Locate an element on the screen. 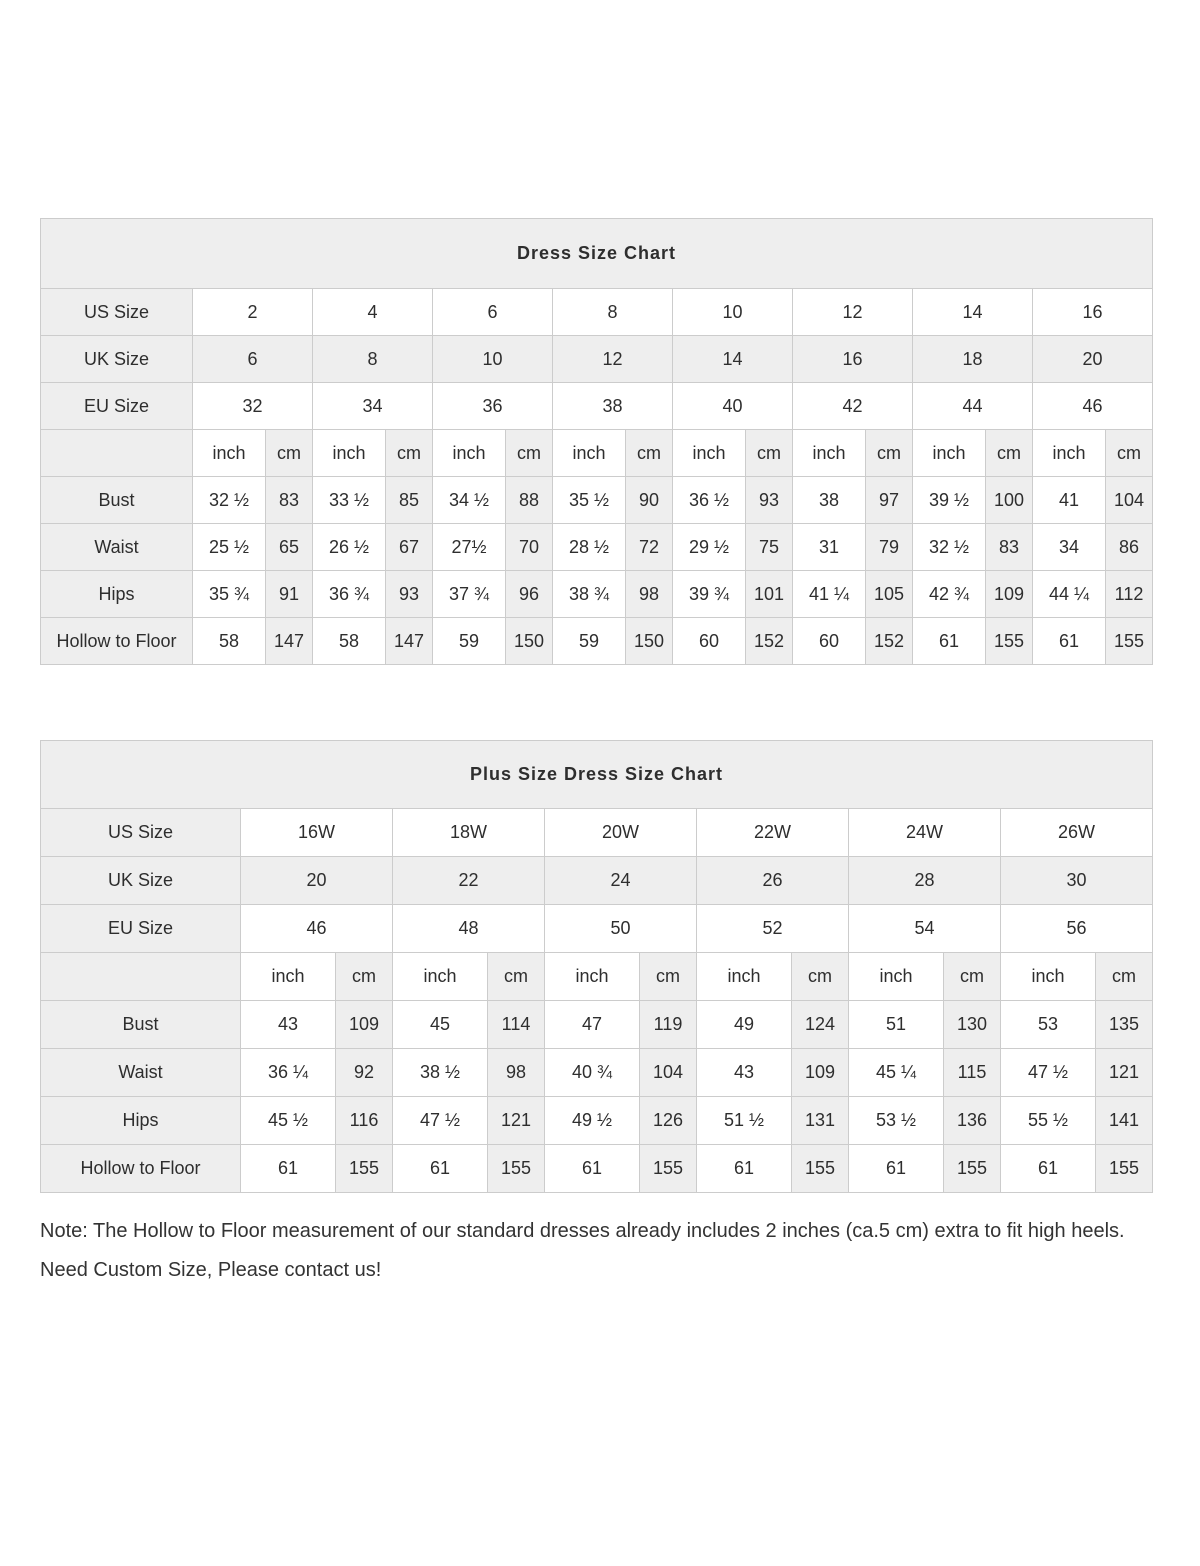 This screenshot has height=1566, width=1200. size-value-cell: 20 is located at coordinates (316, 880).